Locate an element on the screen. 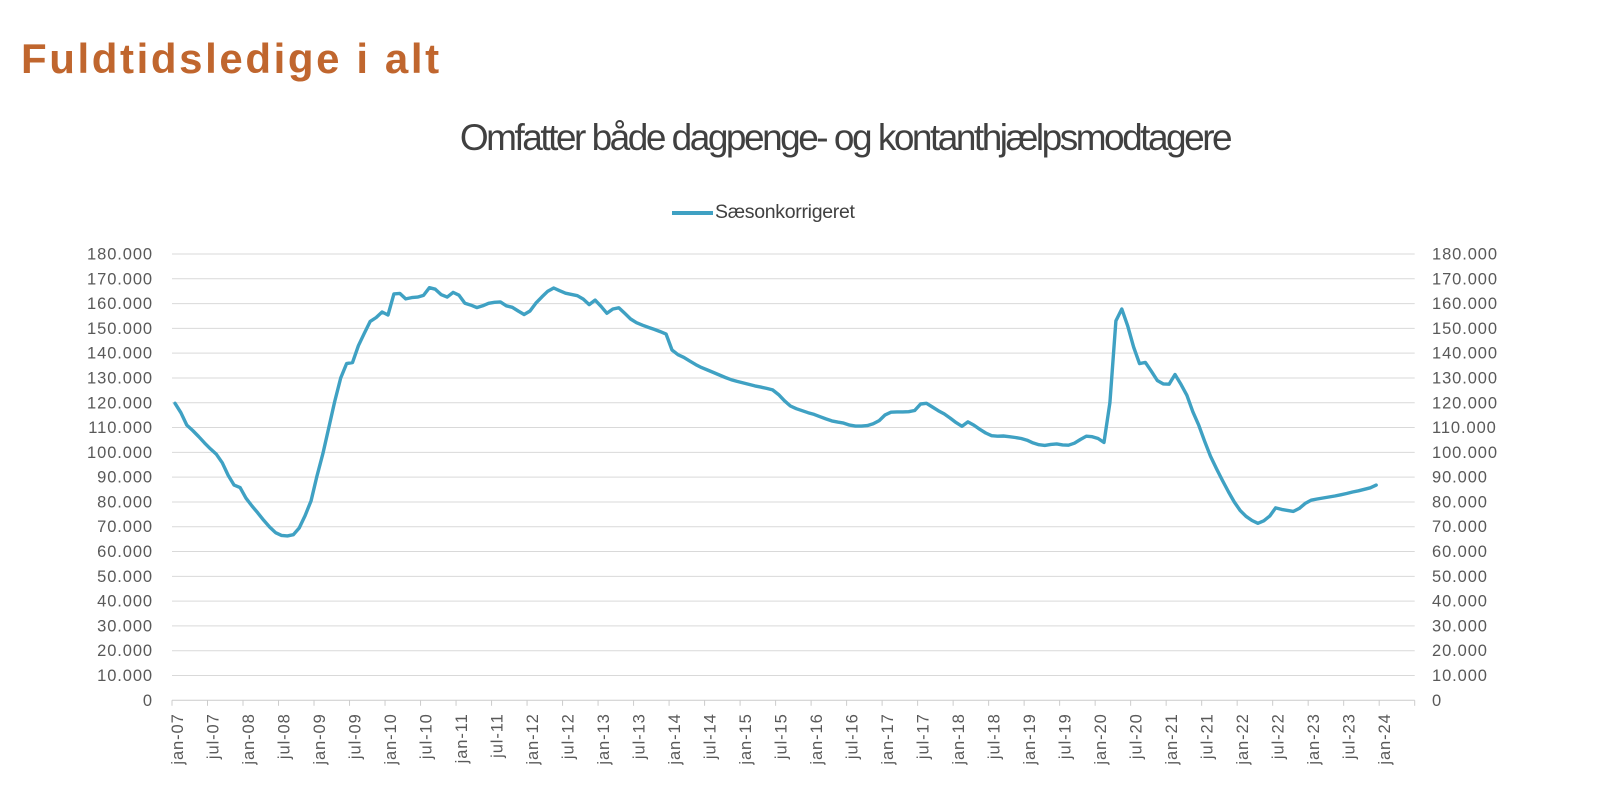 This screenshot has height=800, width=1600. svg-text: jan-23 is located at coordinates (1314, 739).